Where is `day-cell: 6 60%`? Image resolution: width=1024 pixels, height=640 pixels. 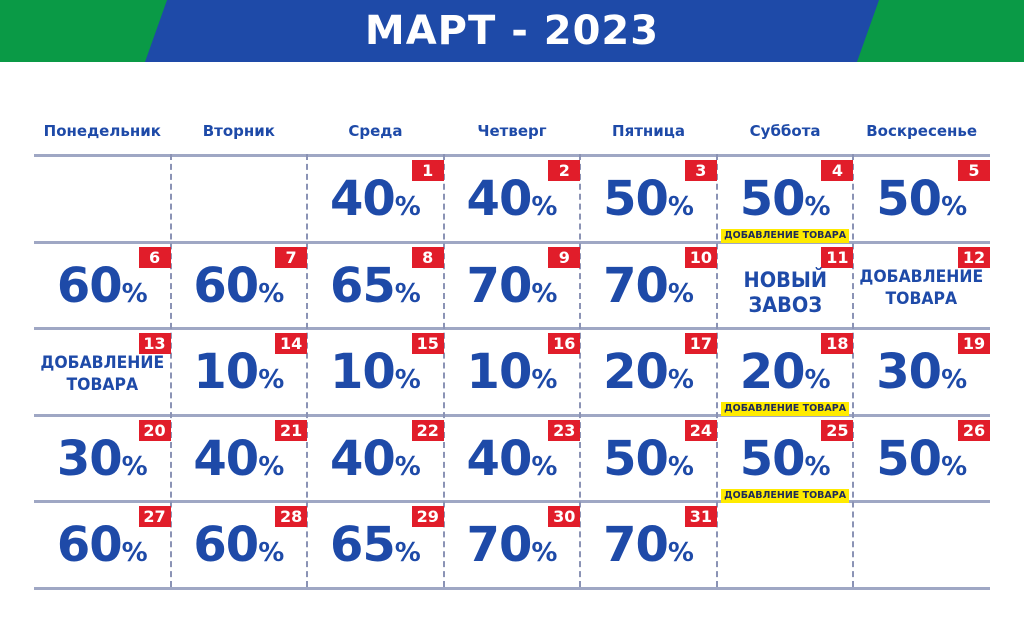
day-cell: 6 60% is located at coordinates (102, 287).